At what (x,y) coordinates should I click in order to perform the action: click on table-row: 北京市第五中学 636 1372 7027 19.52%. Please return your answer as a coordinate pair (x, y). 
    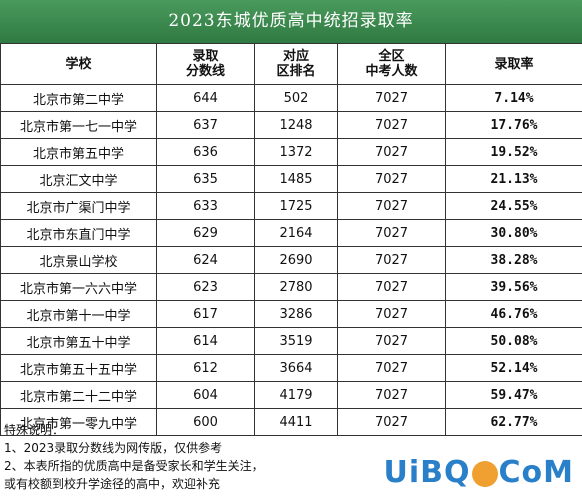
    Looking at the image, I should click on (291, 152).